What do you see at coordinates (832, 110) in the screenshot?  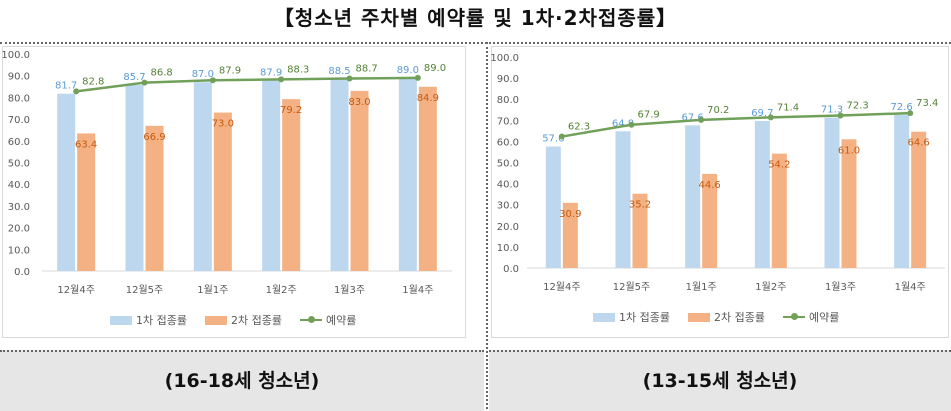 I see `data-label-first-dose: 71.3` at bounding box center [832, 110].